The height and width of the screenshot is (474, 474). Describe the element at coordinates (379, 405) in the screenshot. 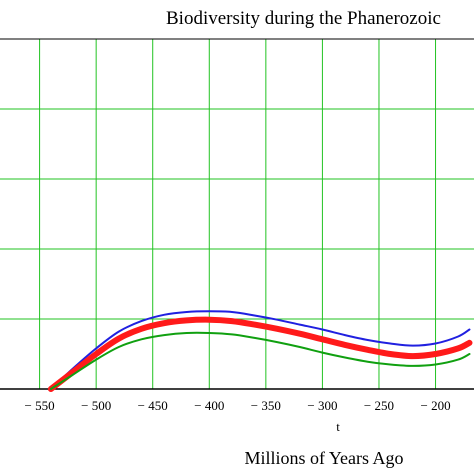

I see `x-tick-label: − 250` at that location.